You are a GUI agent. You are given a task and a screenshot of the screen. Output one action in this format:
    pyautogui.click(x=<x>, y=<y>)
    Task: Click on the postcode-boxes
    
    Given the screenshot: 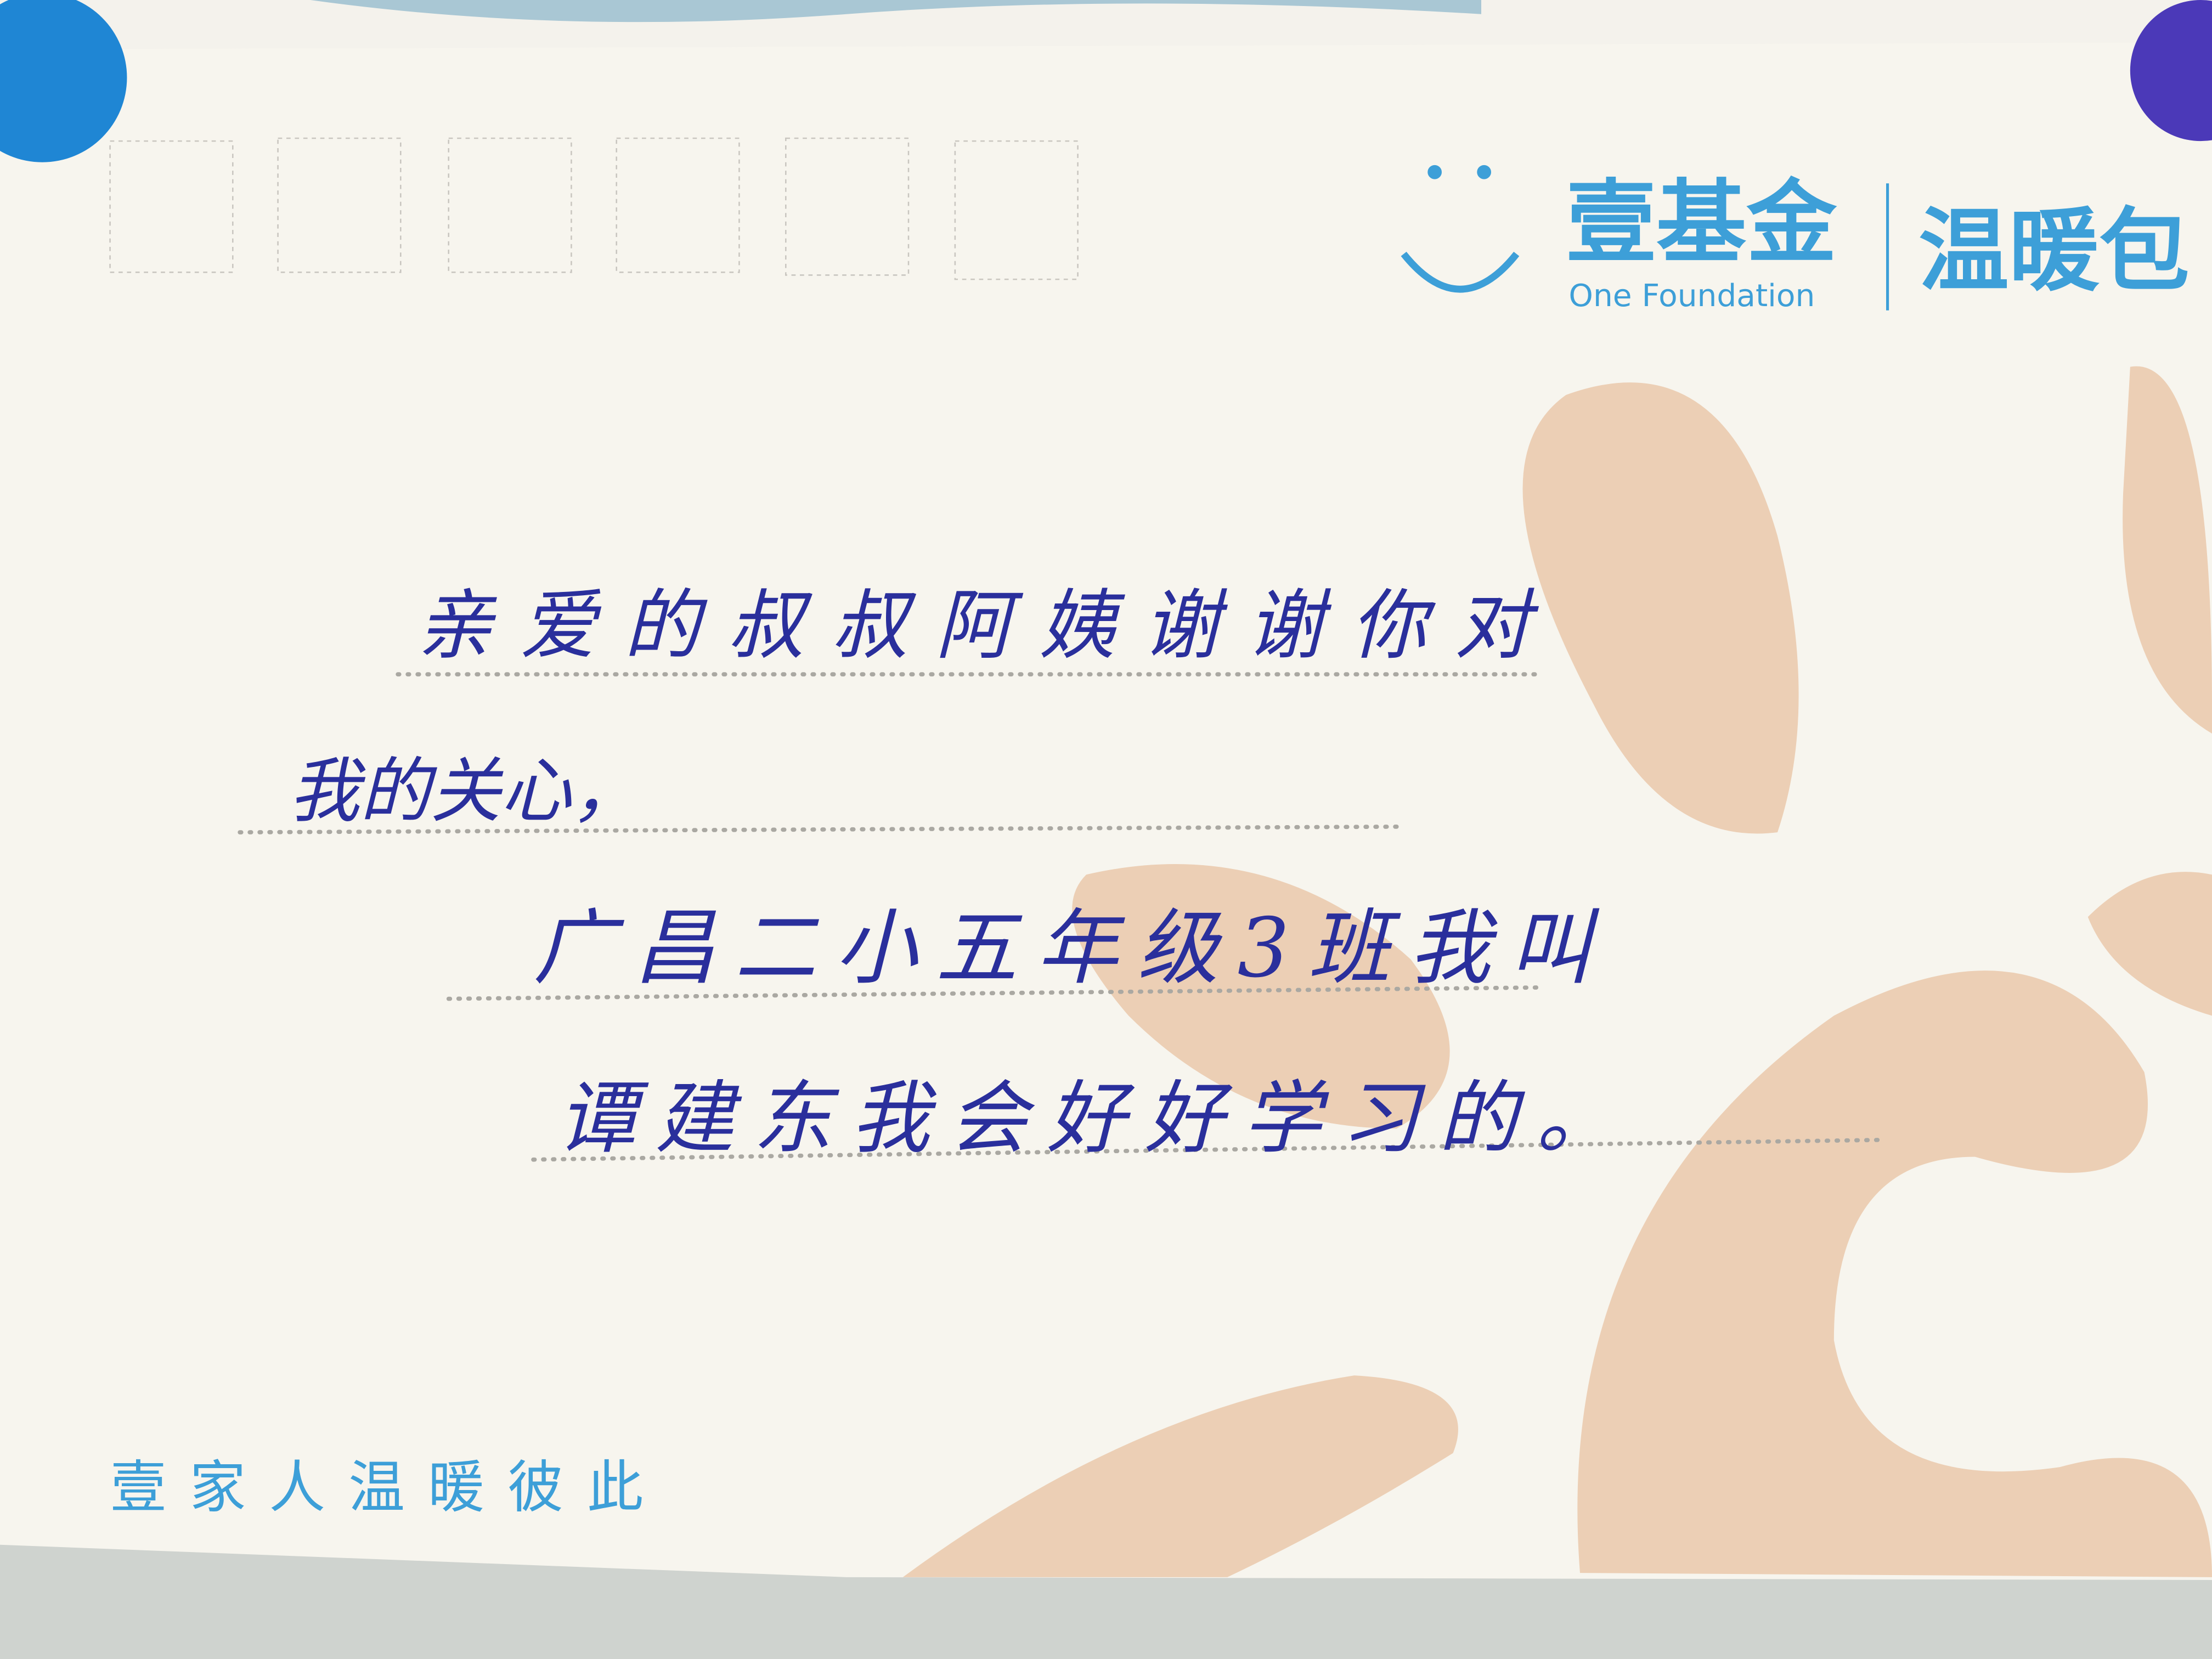 What is the action you would take?
    pyautogui.click(x=594, y=208)
    